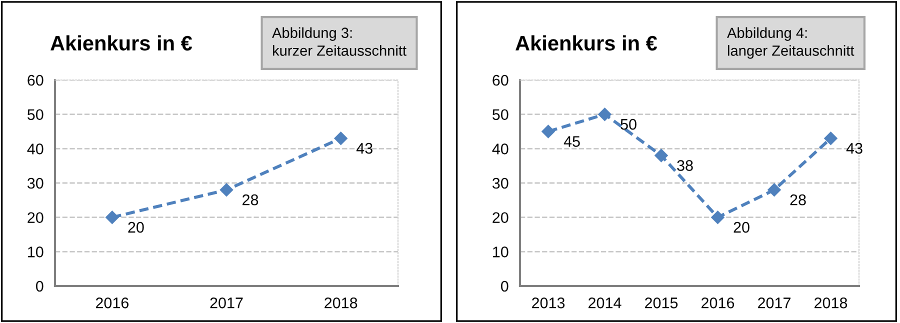  Describe the element at coordinates (628, 124) in the screenshot. I see `data-label: 50` at that location.